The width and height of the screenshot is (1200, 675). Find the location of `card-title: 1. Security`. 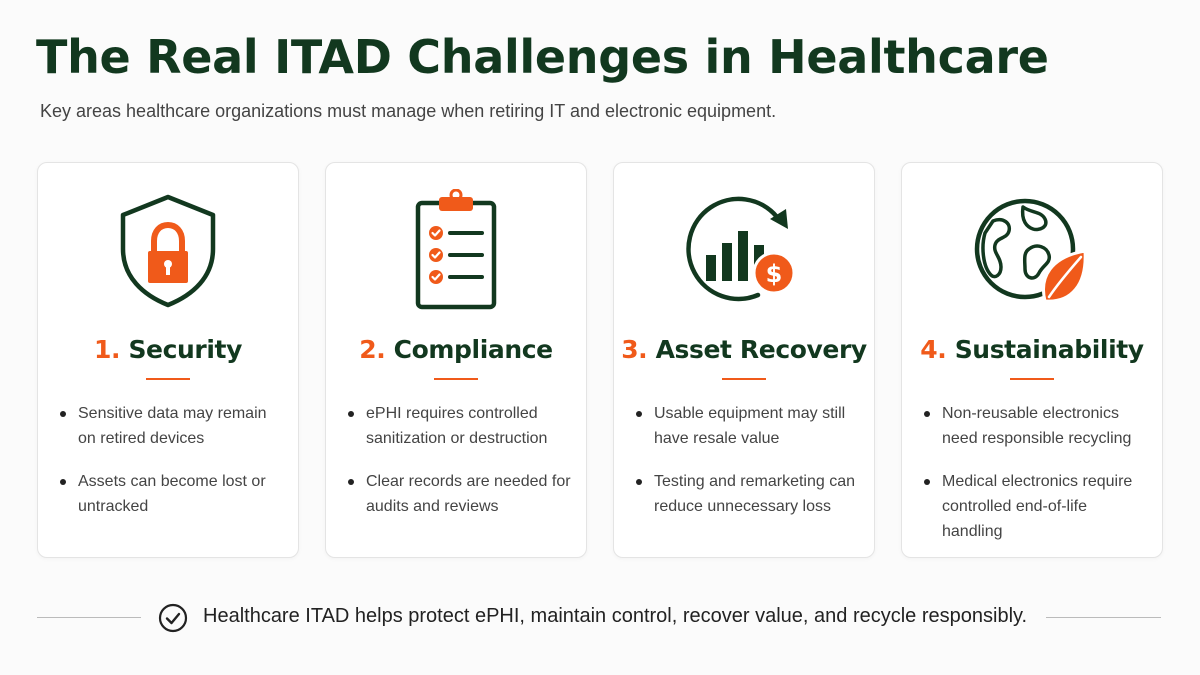

card-title: 1. Security is located at coordinates (168, 349).